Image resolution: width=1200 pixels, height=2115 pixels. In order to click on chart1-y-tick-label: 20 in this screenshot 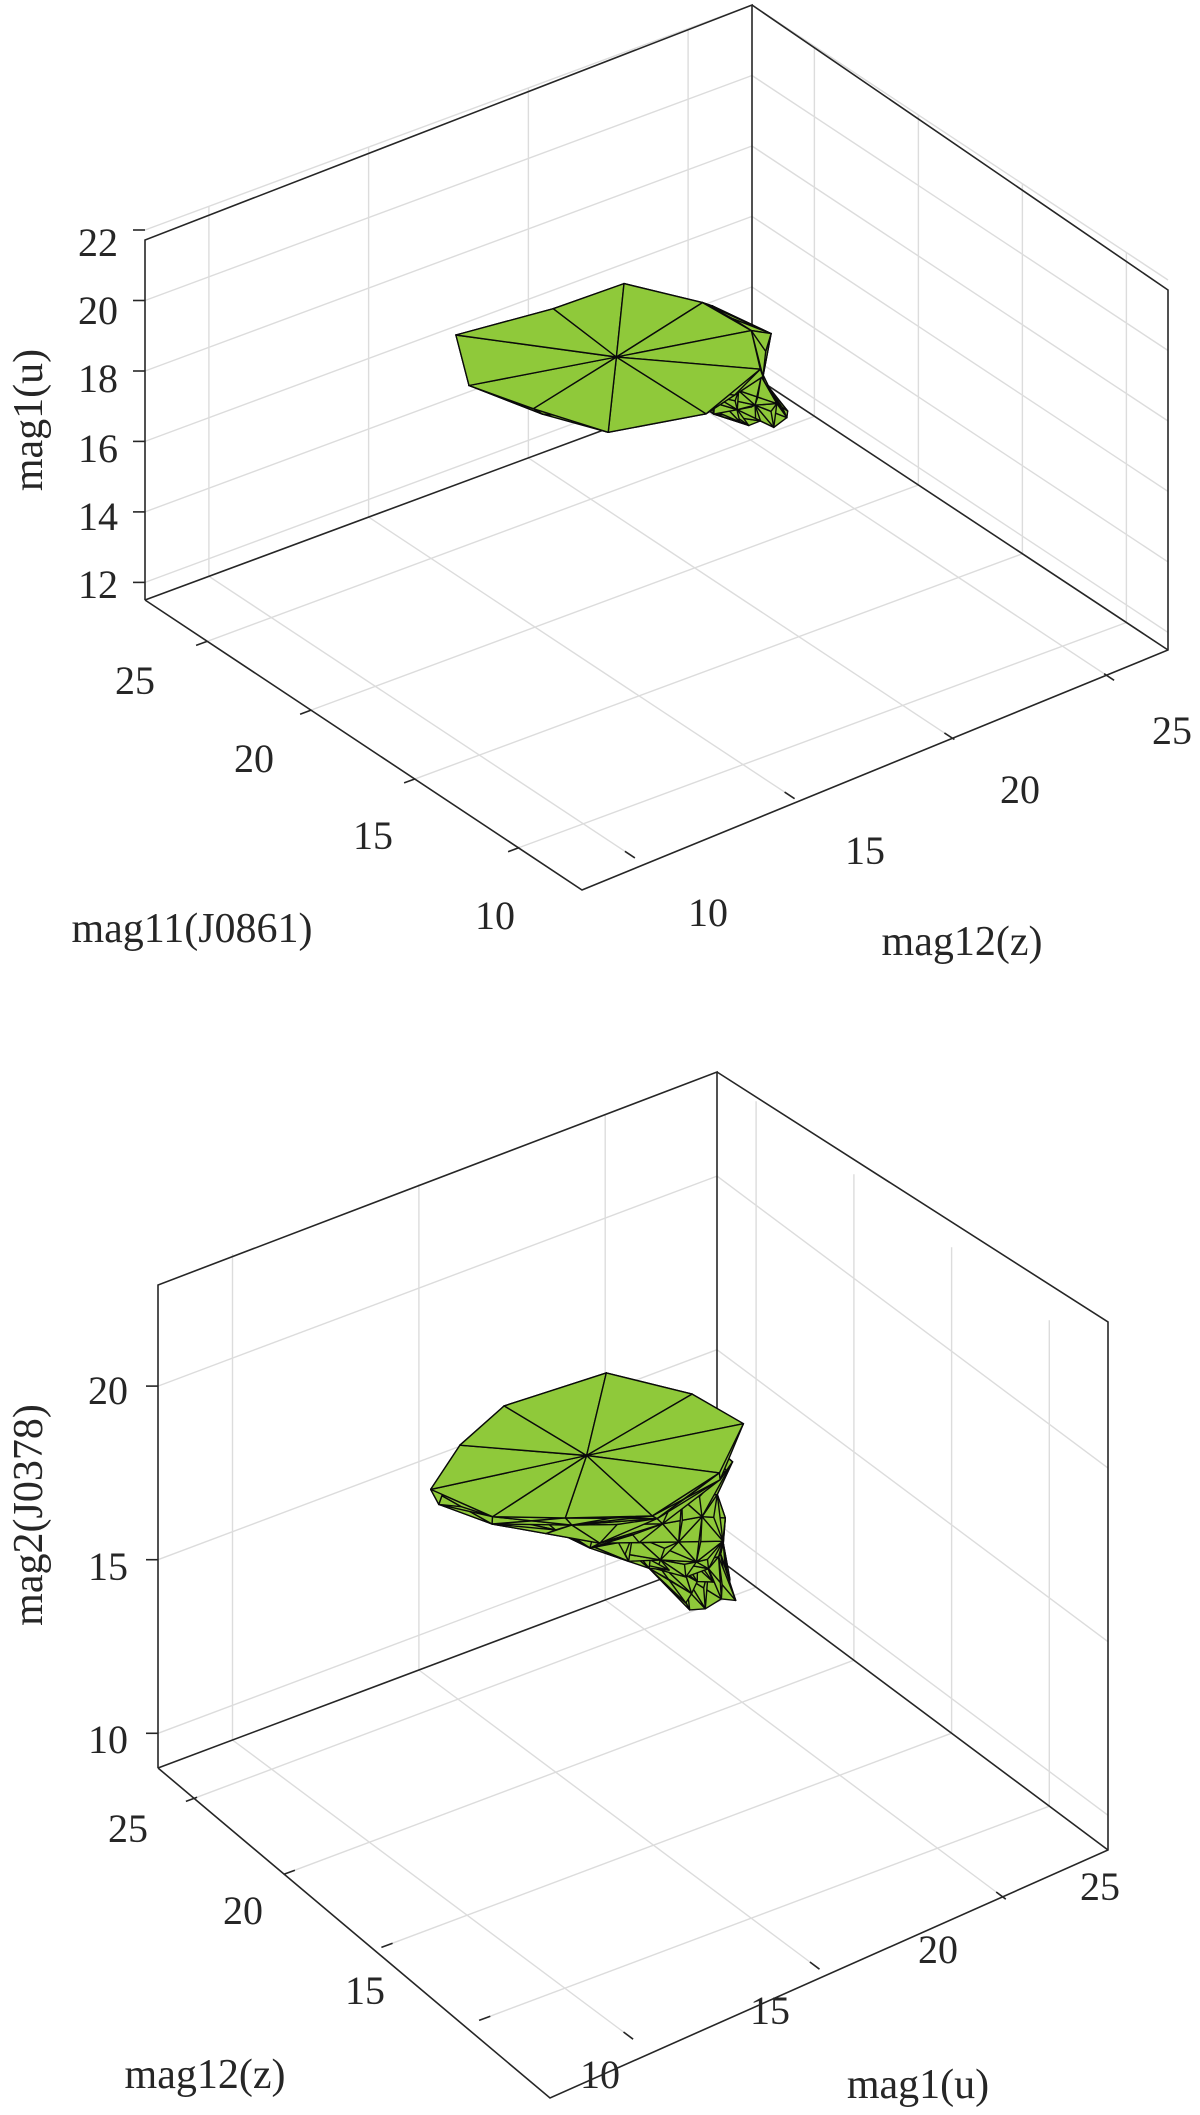, I will do `click(254, 758)`.